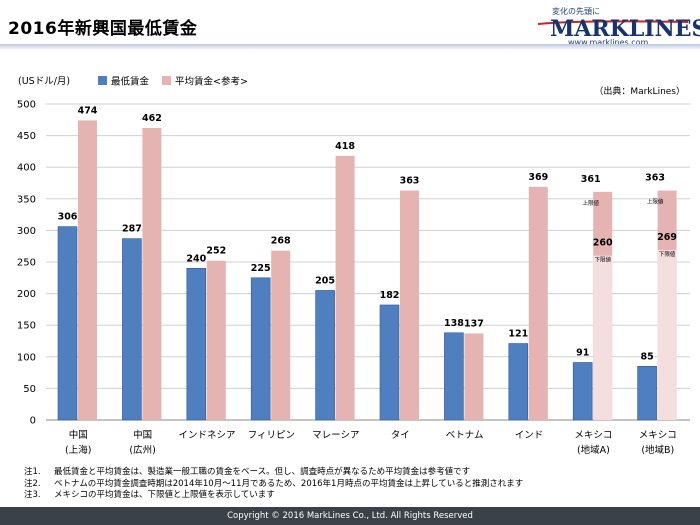 The width and height of the screenshot is (700, 525). I want to click on data-label-upper: 361, so click(591, 179).